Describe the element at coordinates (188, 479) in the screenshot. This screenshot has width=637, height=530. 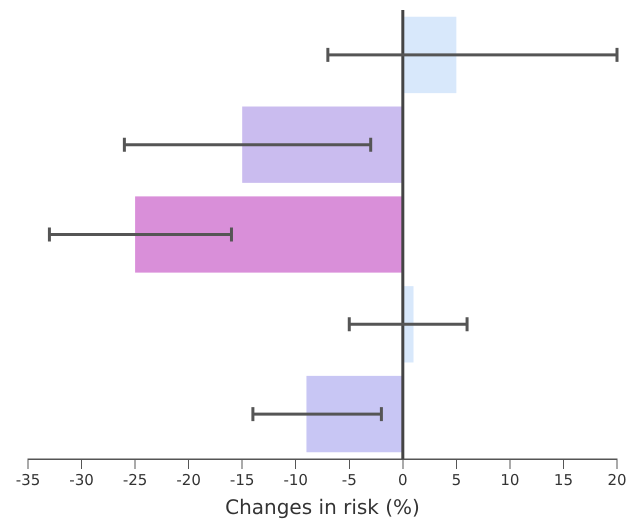
I see `x-tick-label: -20` at that location.